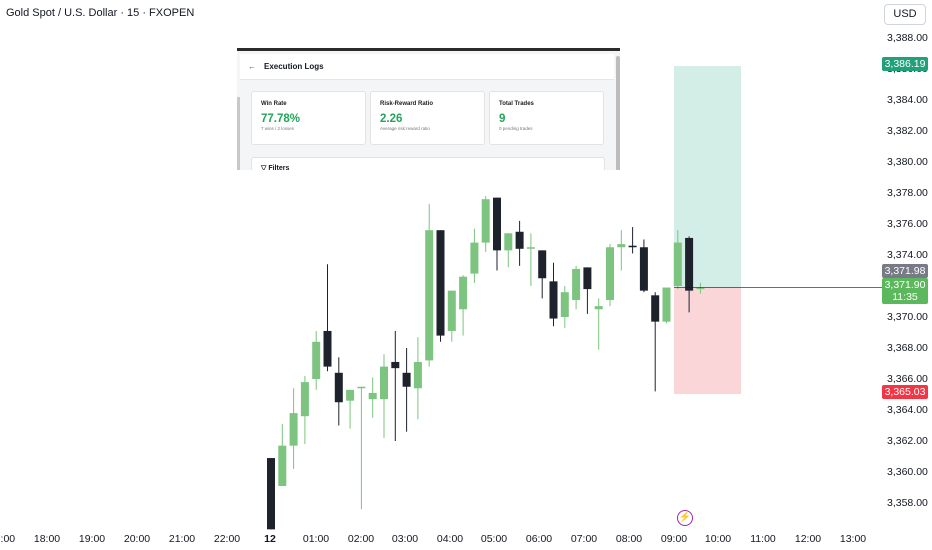  Describe the element at coordinates (685, 518) in the screenshot. I see `lightning-icon: ⚡` at that location.